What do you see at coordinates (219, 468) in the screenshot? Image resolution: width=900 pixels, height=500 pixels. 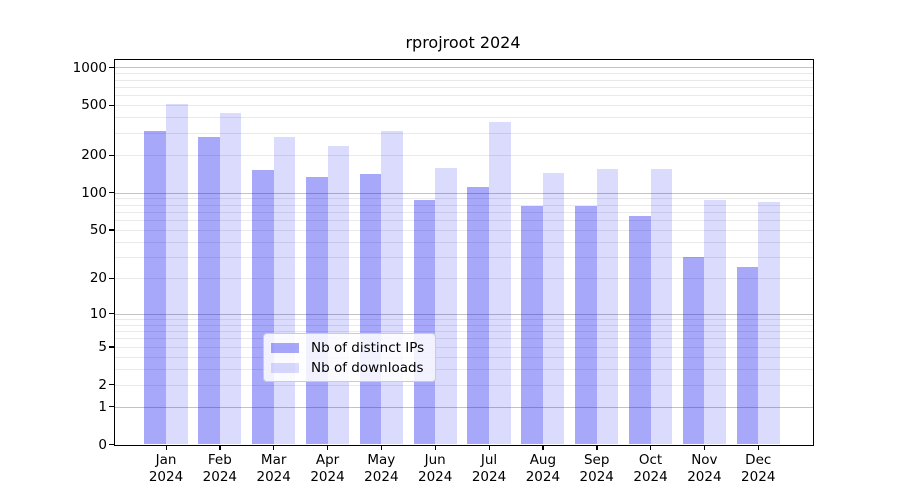 I see `x-tick-label: Feb 2024` at bounding box center [219, 468].